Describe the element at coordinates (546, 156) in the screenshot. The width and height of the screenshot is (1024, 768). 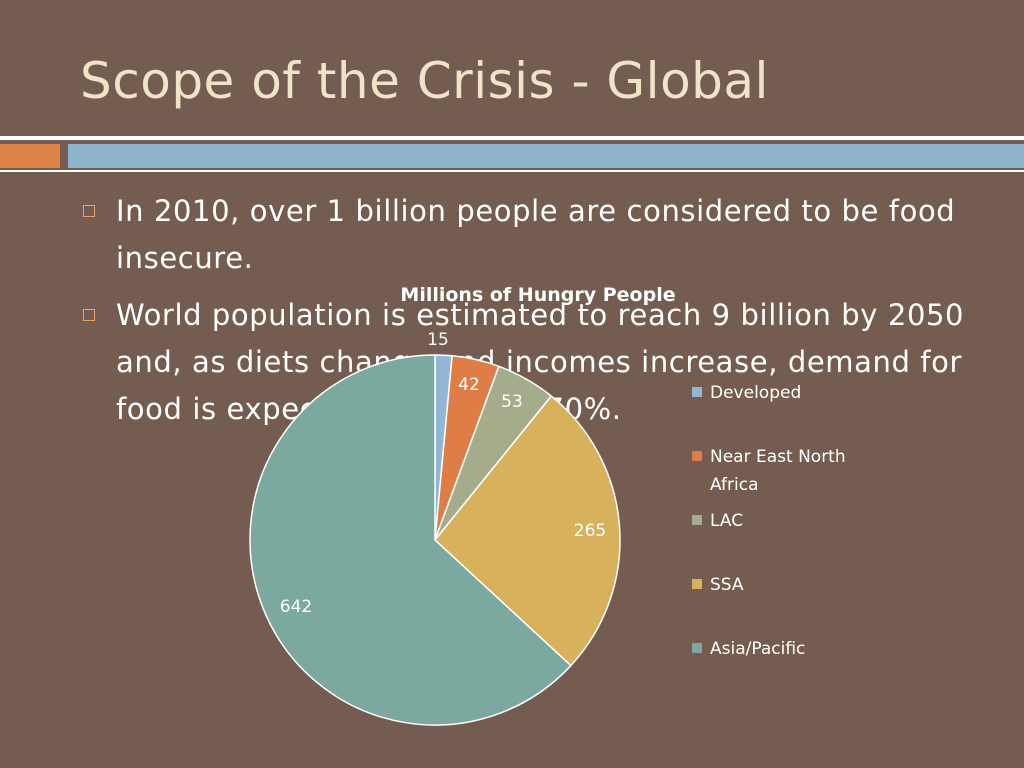
I see `header-band-blue` at that location.